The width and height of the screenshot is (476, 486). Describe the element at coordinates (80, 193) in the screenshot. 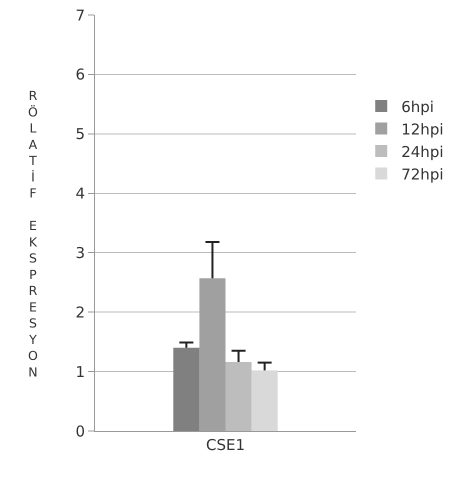

I see `y-tick-label: 4` at that location.